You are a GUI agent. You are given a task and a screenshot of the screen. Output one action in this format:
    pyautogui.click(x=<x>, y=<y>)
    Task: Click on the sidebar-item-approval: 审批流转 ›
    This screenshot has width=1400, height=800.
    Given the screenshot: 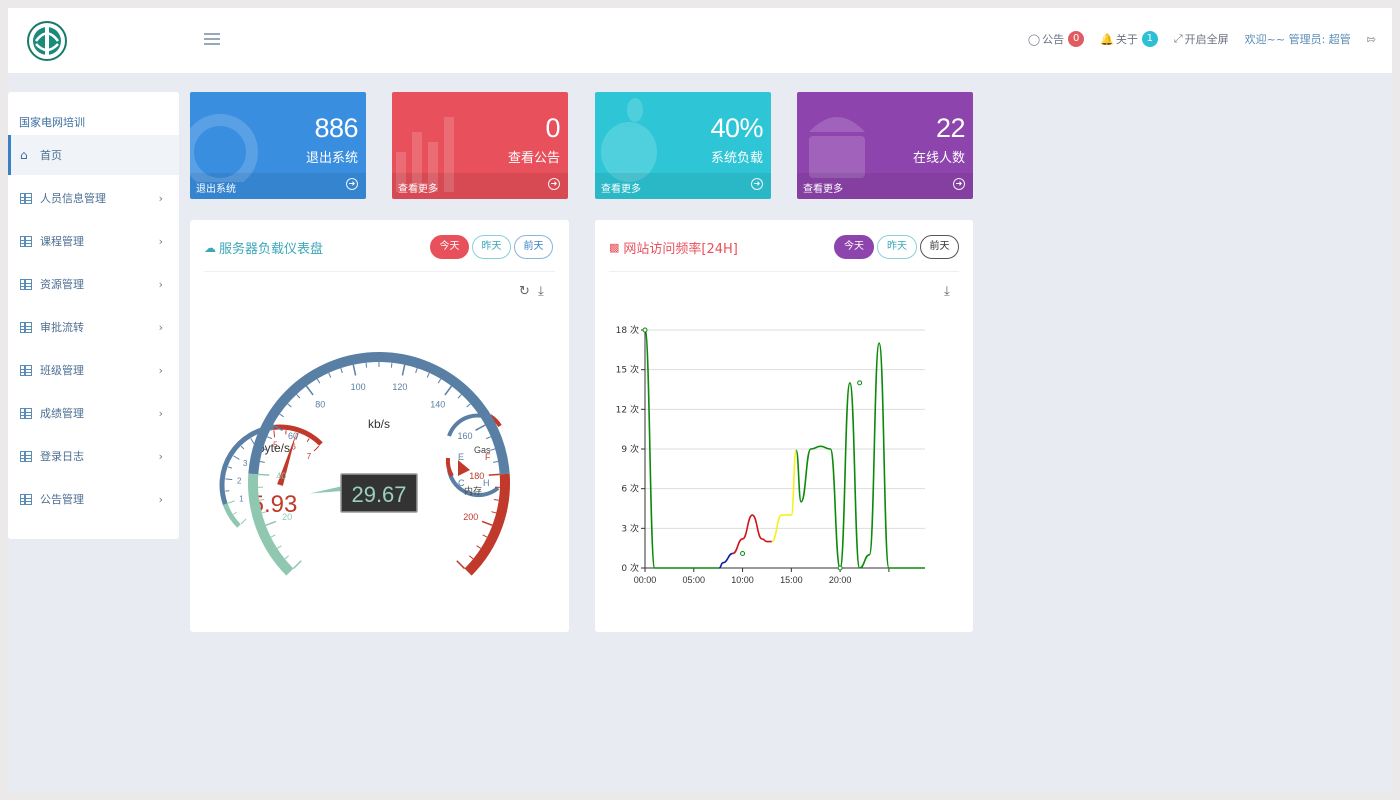 What is the action you would take?
    pyautogui.click(x=93, y=327)
    